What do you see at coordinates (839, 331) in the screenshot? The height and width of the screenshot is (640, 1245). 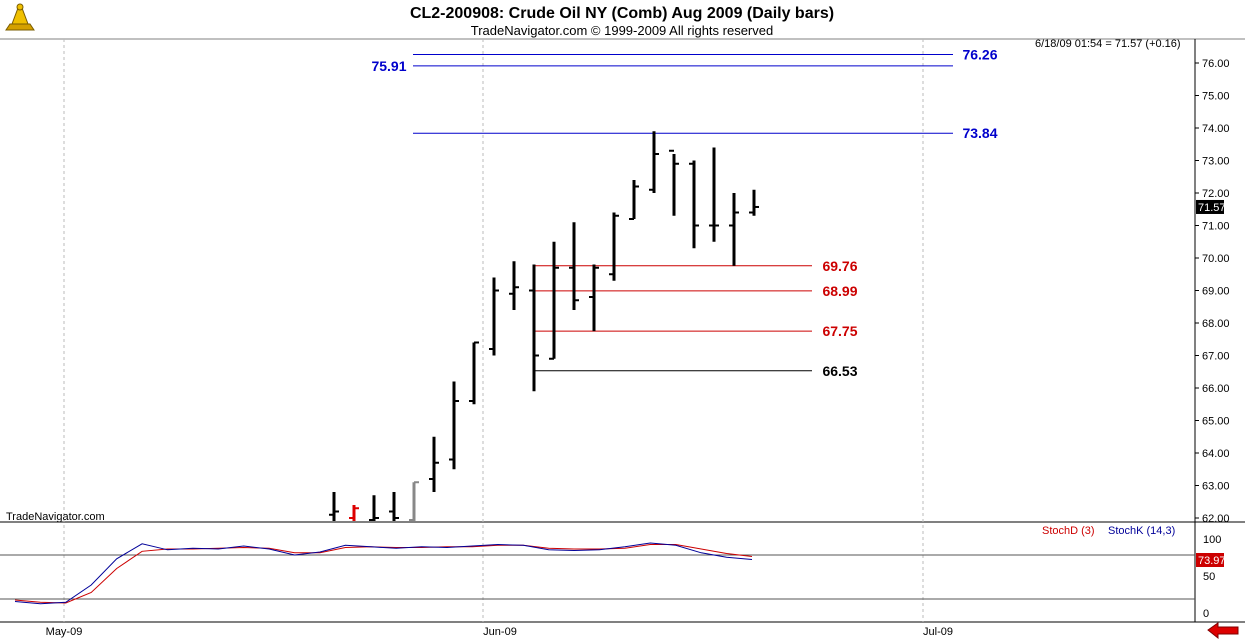 I see `level-label: 67.75` at bounding box center [839, 331].